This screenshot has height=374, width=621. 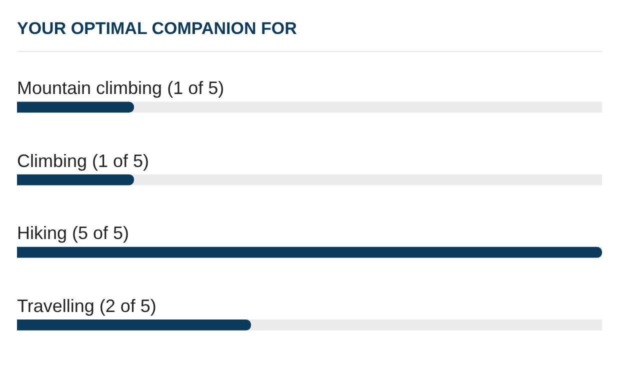 I want to click on y-tick-label: Hiking (5 of 5), so click(x=73, y=233).